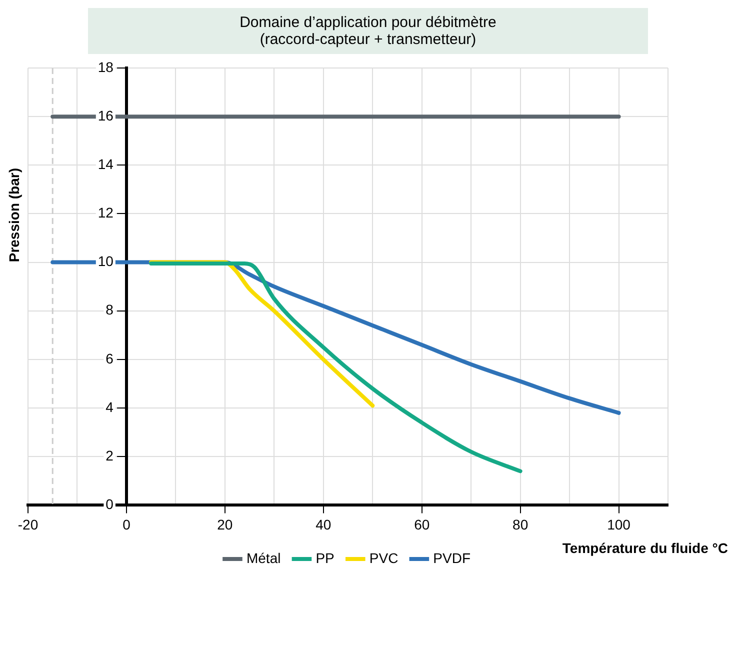  I want to click on x-tick-label: 0, so click(126, 524).